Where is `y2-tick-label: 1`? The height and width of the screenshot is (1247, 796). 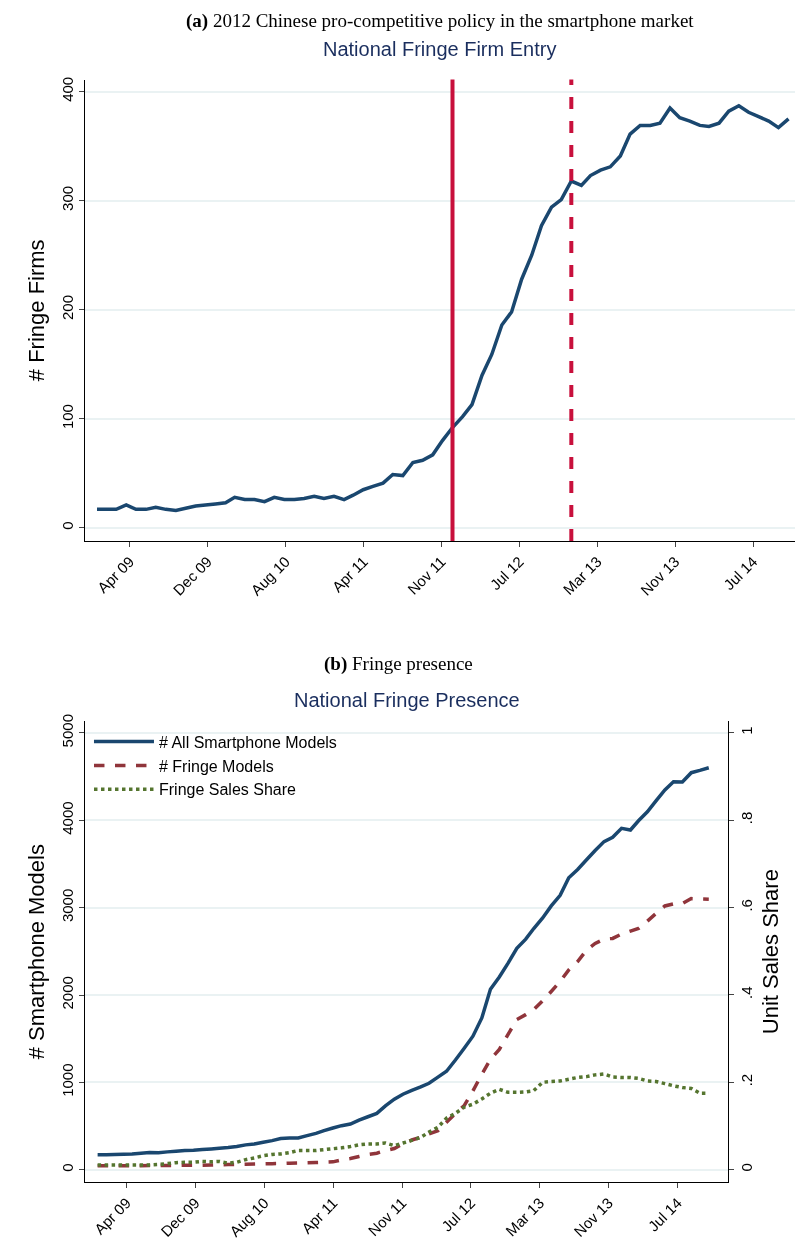 y2-tick-label: 1 is located at coordinates (746, 730).